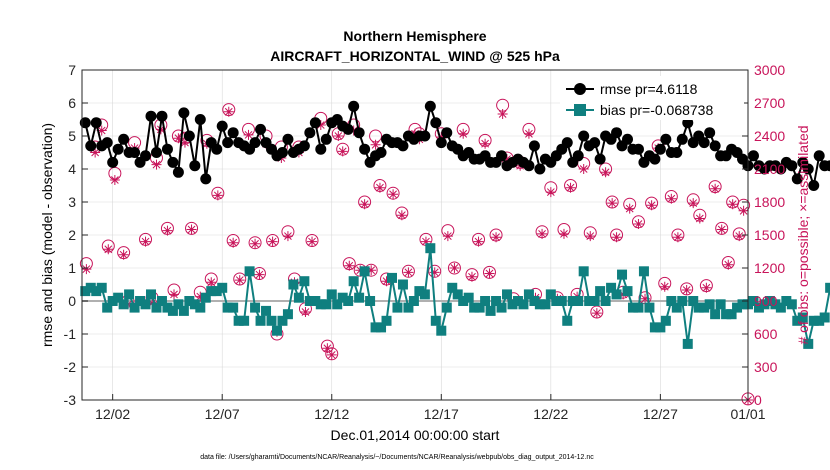  I want to click on tick-label-x: 12/27, so click(660, 414).